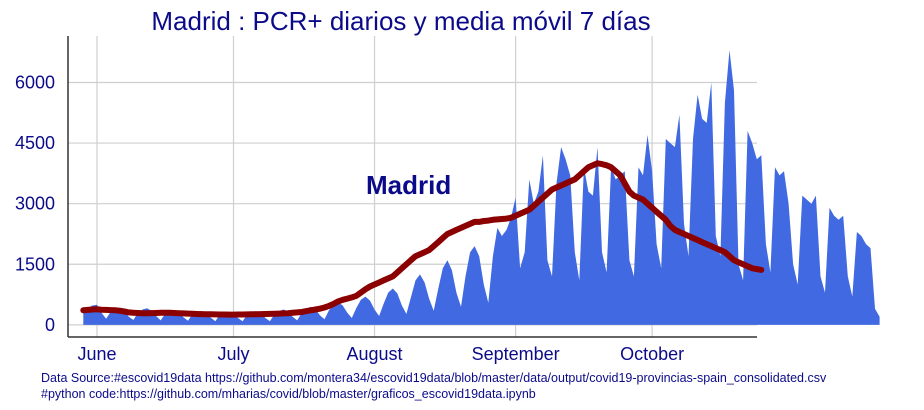  What do you see at coordinates (516, 354) in the screenshot?
I see `x-tick-label: September` at bounding box center [516, 354].